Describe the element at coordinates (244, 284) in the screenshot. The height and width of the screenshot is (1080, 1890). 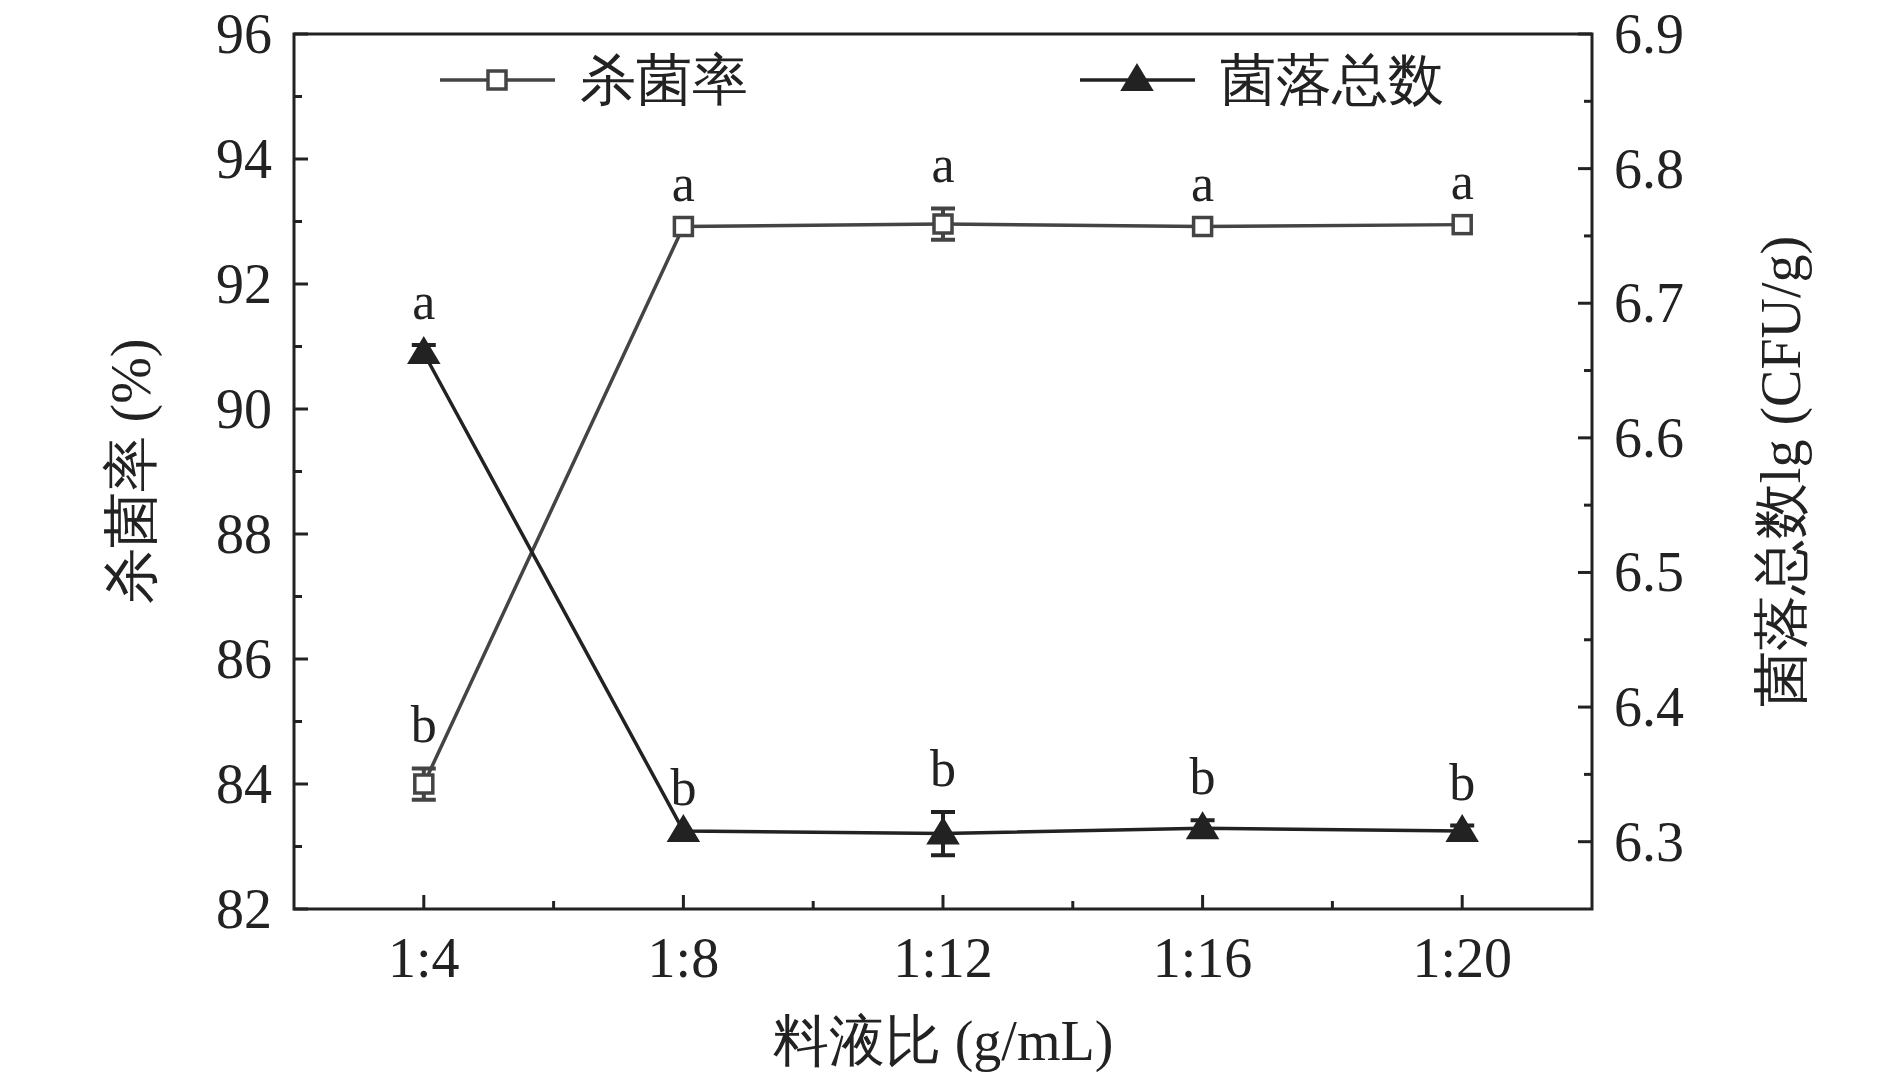
I see `y-tick-label: 92` at that location.